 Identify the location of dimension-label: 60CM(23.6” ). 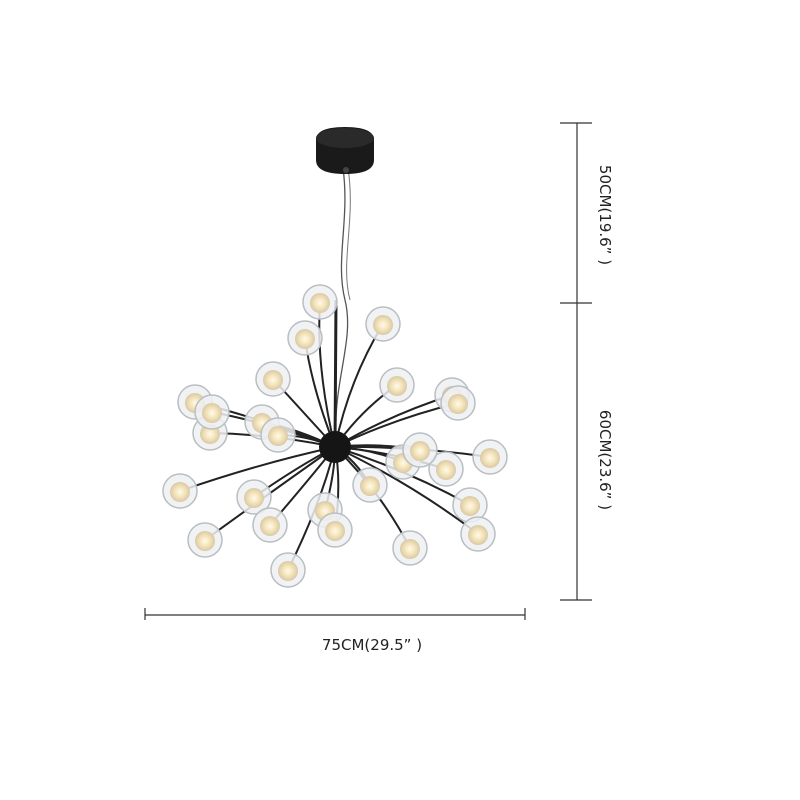
(605, 460).